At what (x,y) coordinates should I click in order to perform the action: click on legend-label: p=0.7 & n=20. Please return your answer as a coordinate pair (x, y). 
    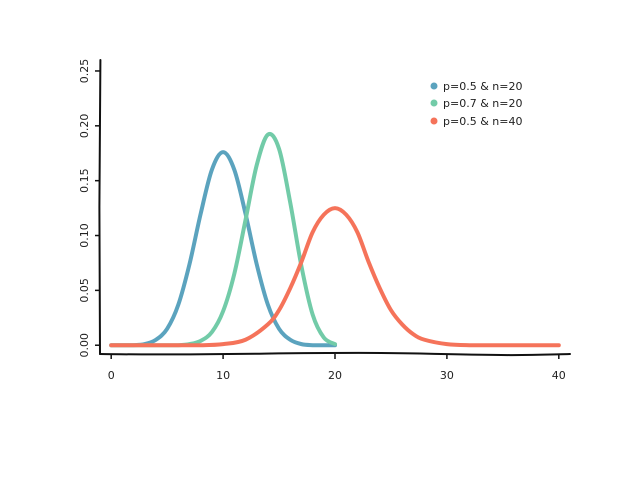
    Looking at the image, I should click on (482, 103).